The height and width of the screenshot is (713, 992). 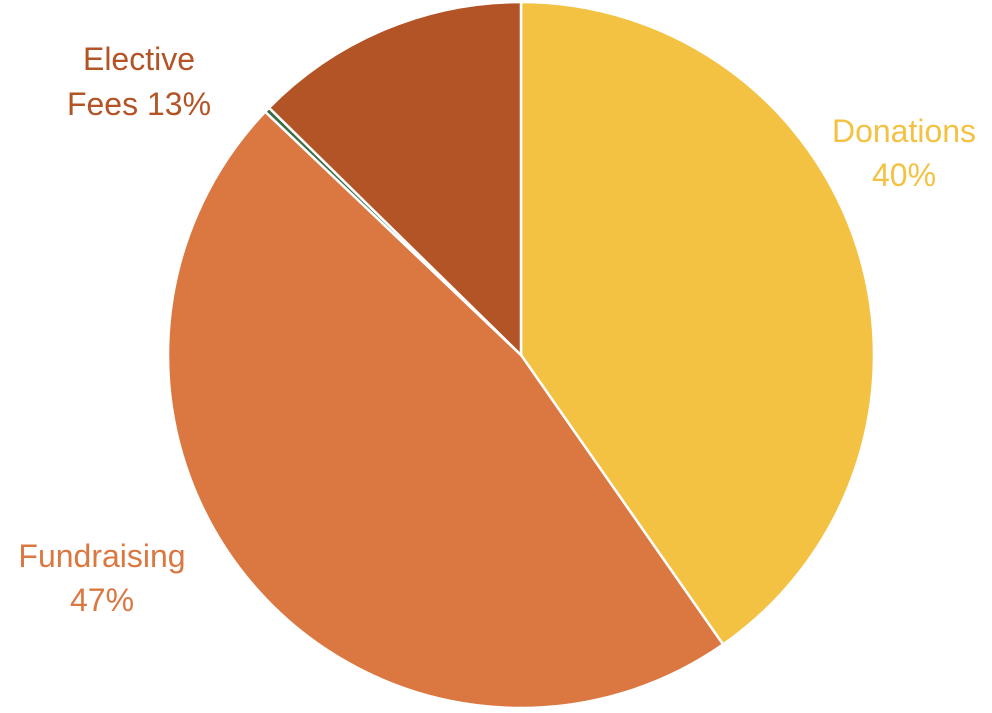 I want to click on elective-label: Elective, so click(x=139, y=59).